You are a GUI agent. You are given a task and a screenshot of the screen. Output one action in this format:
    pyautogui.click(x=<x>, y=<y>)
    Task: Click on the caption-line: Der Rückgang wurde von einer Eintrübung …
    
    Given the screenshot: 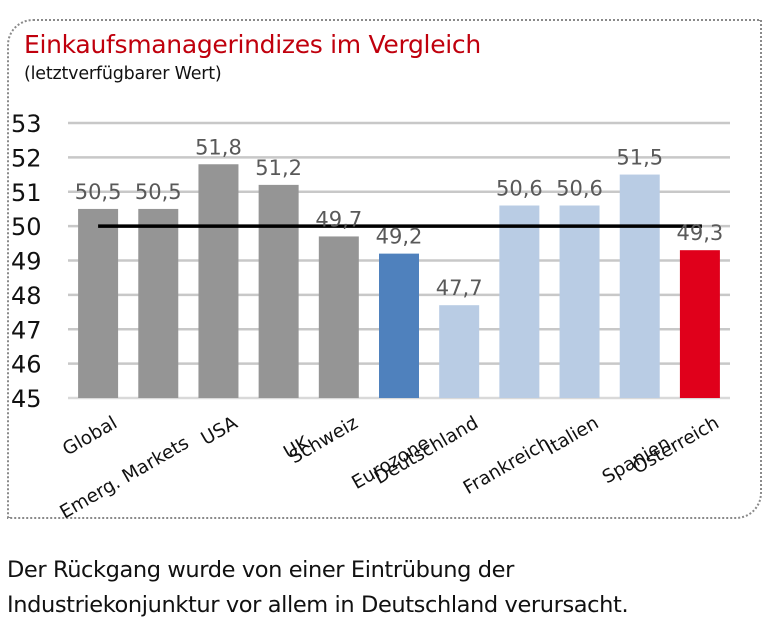 What is the action you would take?
    pyautogui.click(x=260, y=570)
    